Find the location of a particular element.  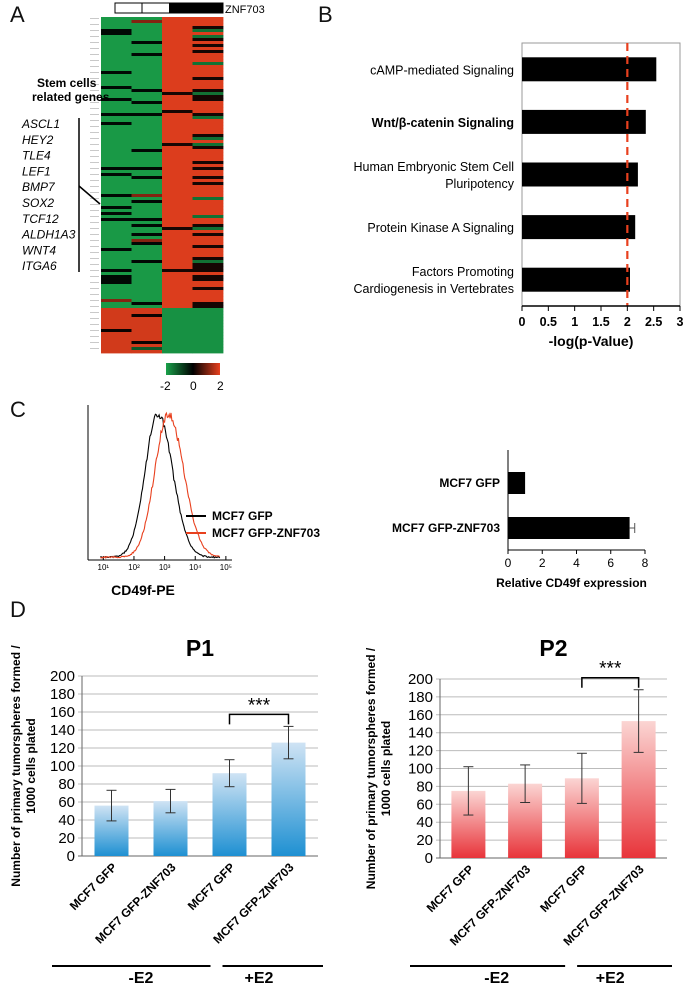

x-tick-label: 2 is located at coordinates (627, 322).